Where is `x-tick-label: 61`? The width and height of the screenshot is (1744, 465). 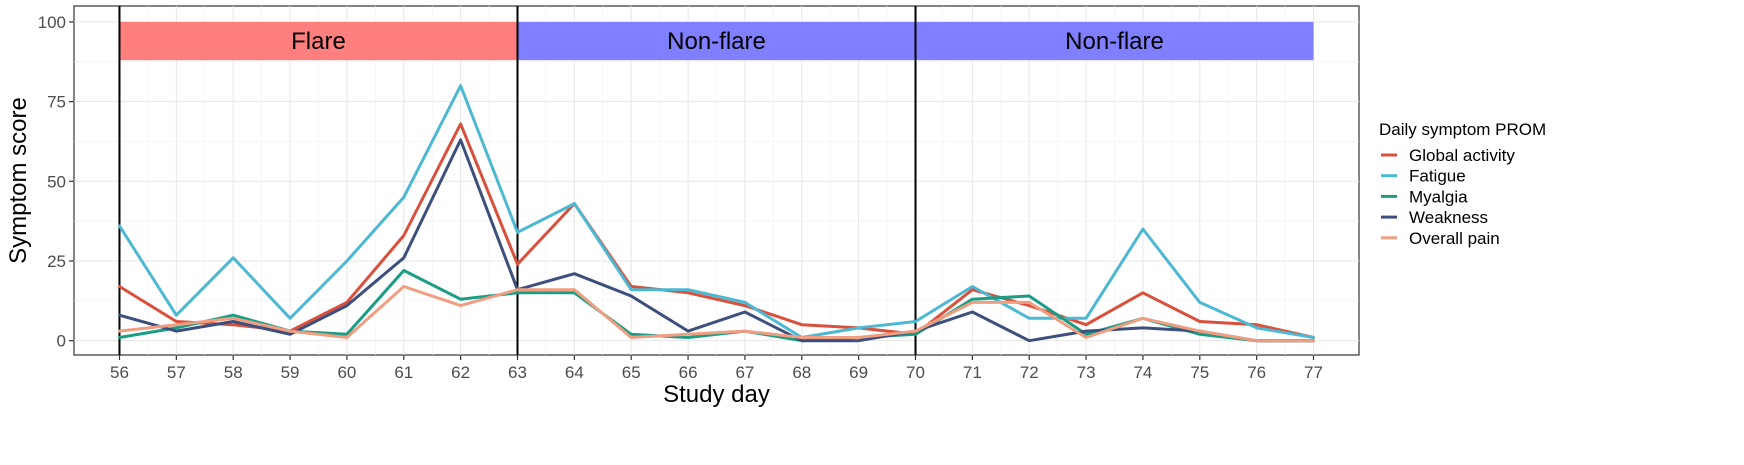 x-tick-label: 61 is located at coordinates (403, 372).